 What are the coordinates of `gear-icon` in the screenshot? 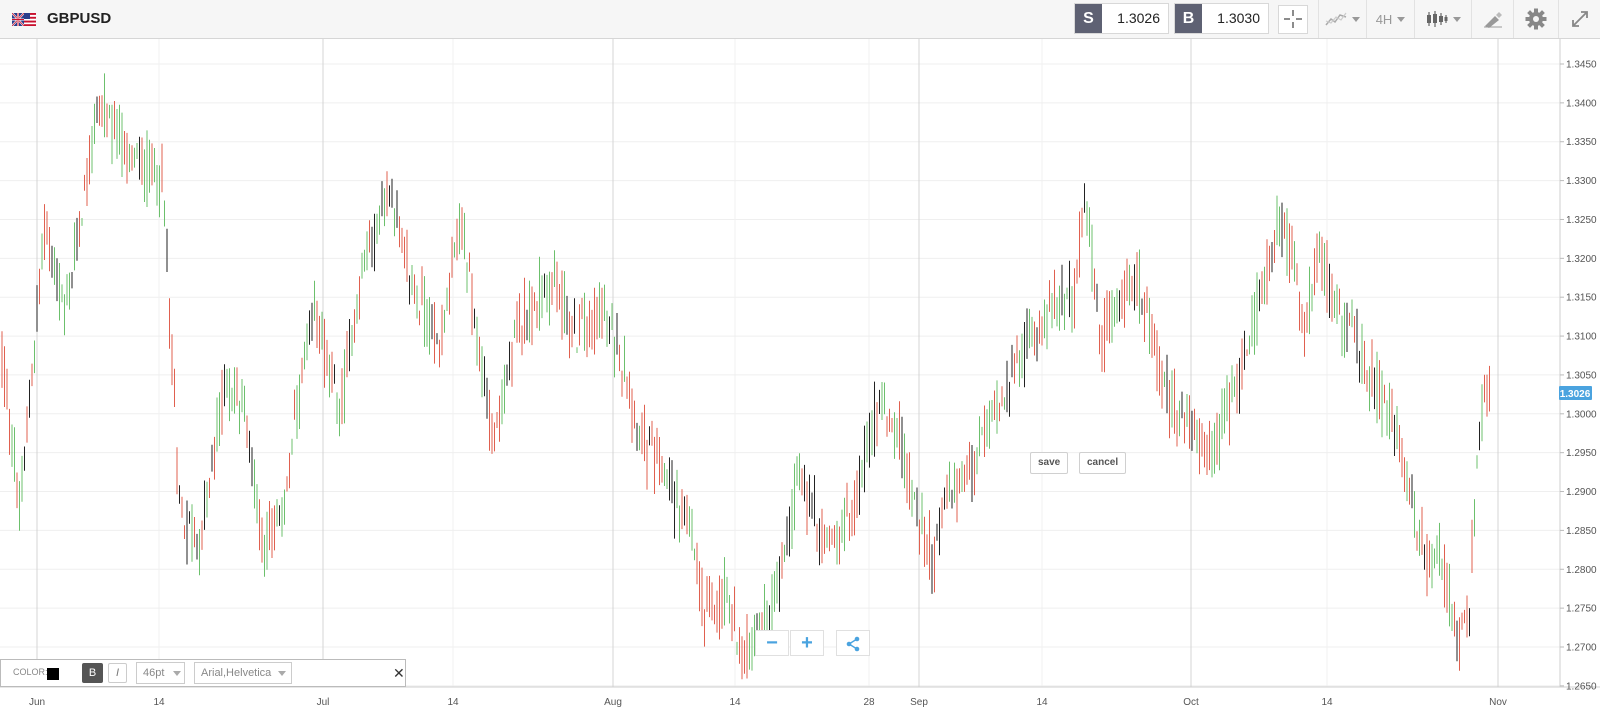 It's located at (1536, 19).